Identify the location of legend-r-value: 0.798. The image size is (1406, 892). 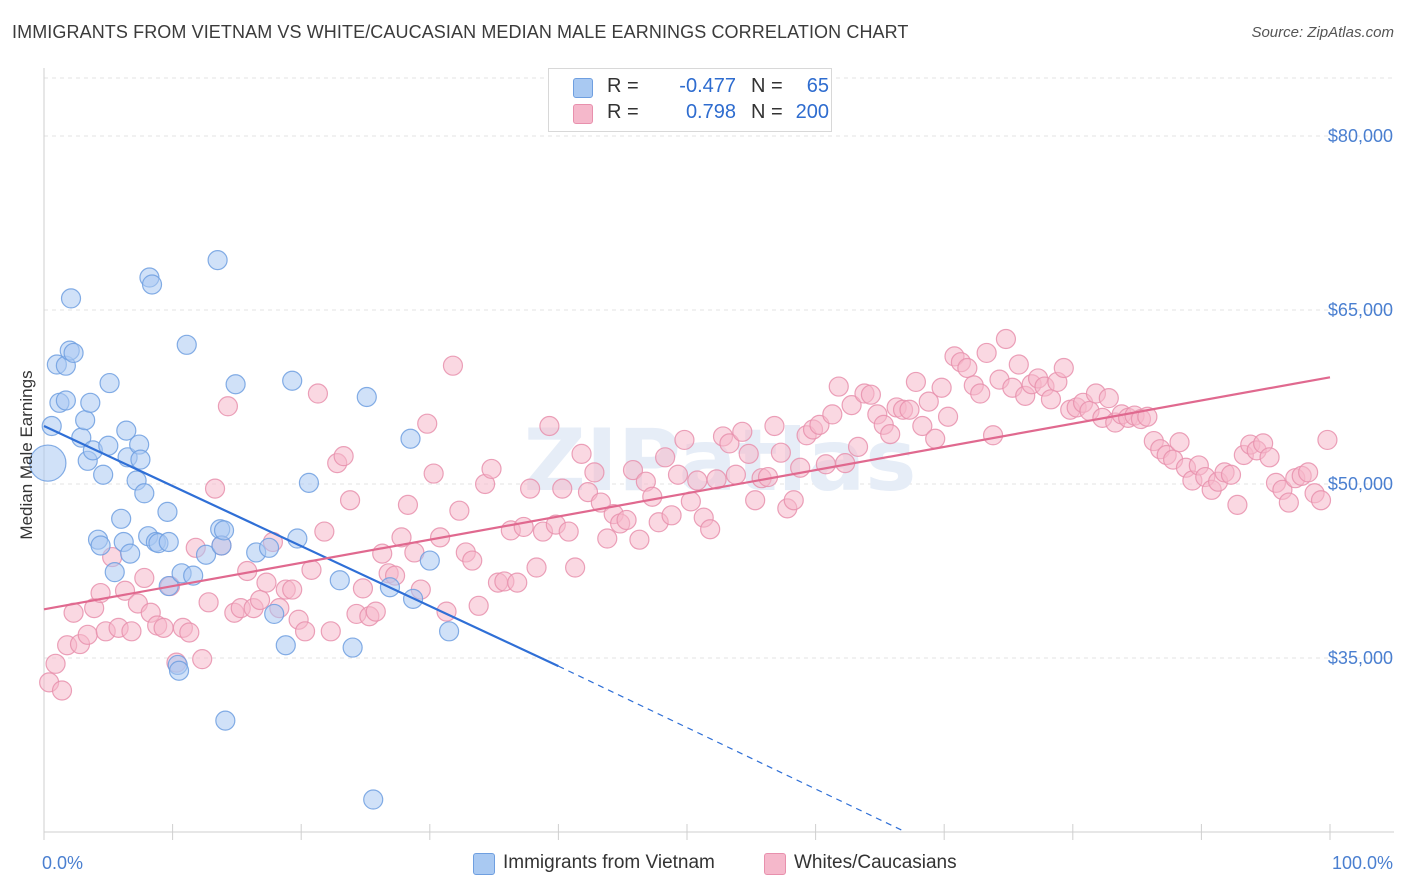
(710, 112).